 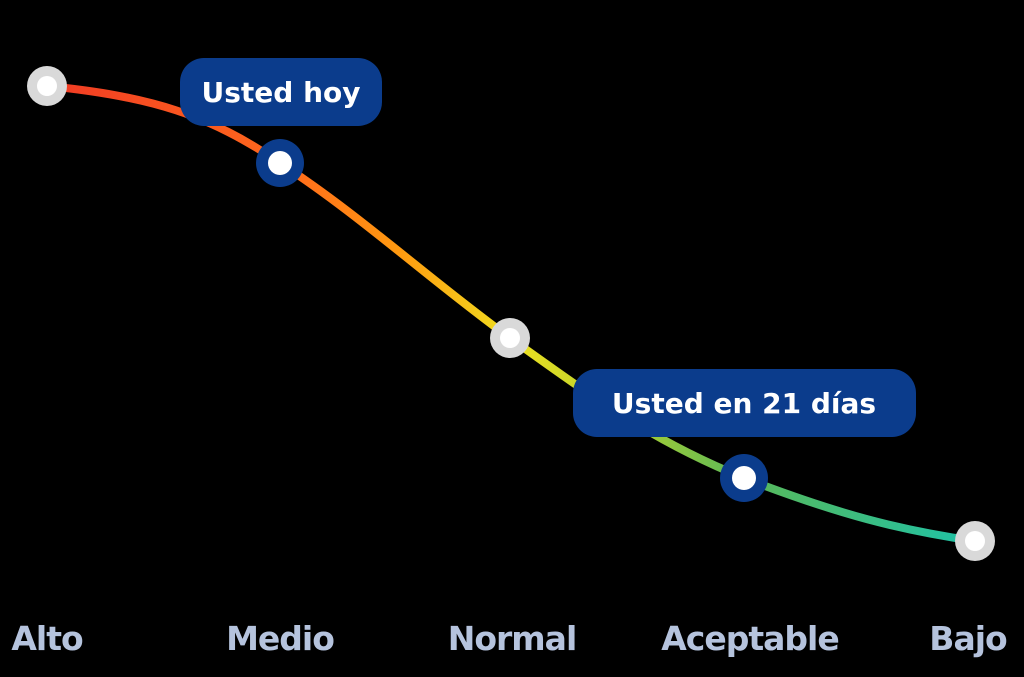 What do you see at coordinates (47, 86) in the screenshot?
I see `marker-alto` at bounding box center [47, 86].